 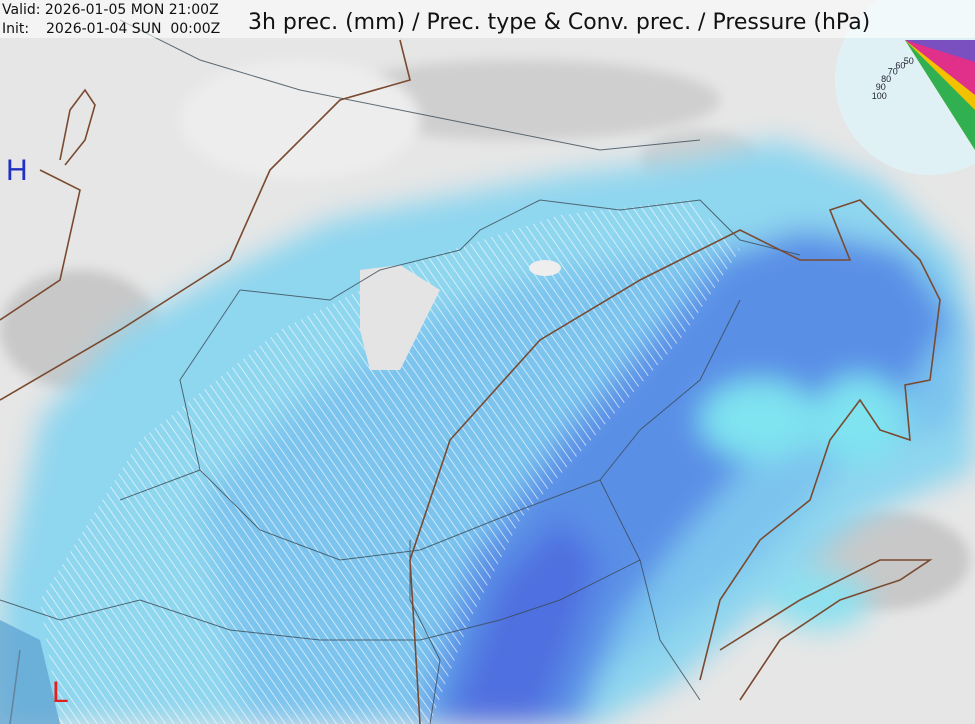 What do you see at coordinates (886, 79) in the screenshot?
I see `legend-label: 80` at bounding box center [886, 79].